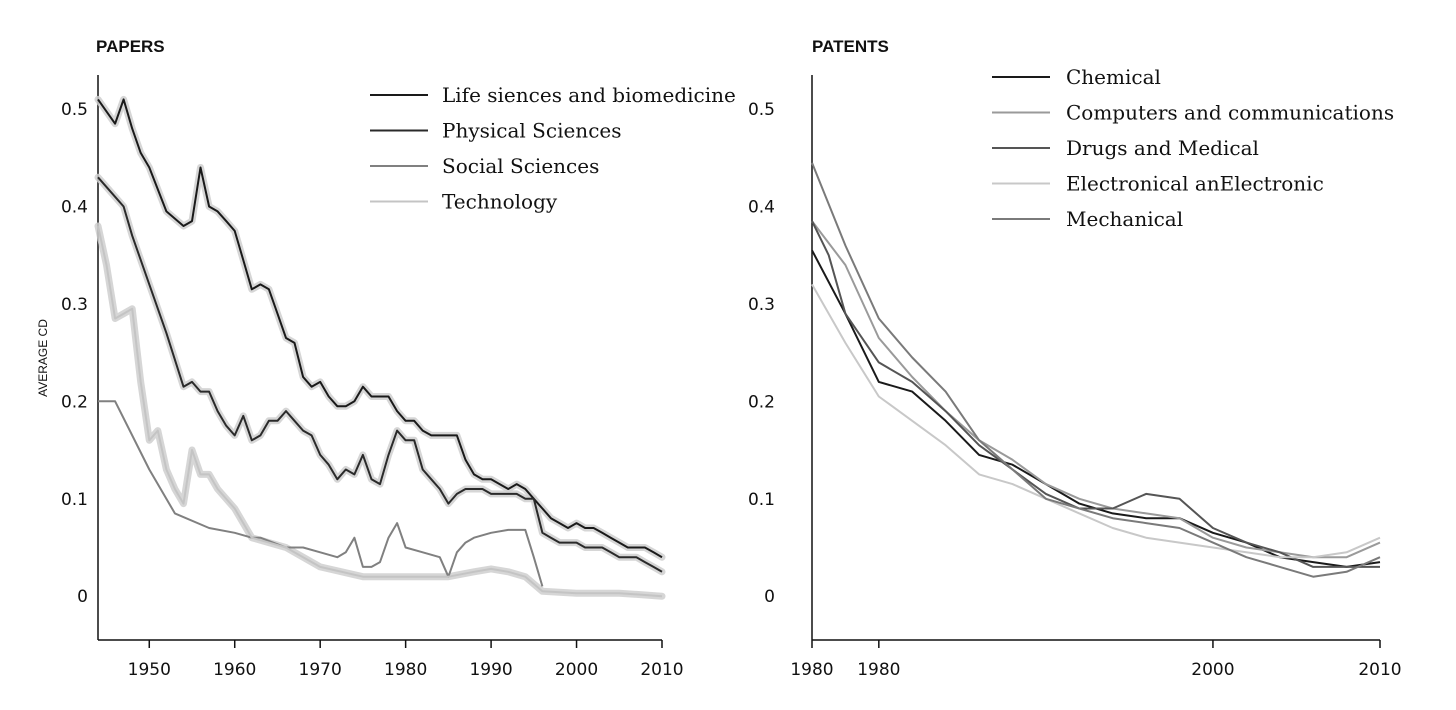 The width and height of the screenshot is (1456, 710). I want to click on x-tick-label: 1970, so click(320, 670).